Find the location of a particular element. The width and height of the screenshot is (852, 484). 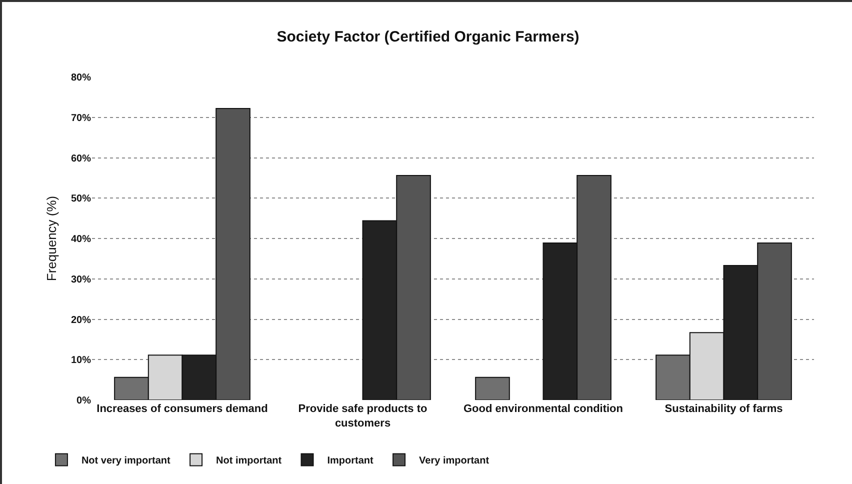

legend-label: Not important is located at coordinates (249, 461).